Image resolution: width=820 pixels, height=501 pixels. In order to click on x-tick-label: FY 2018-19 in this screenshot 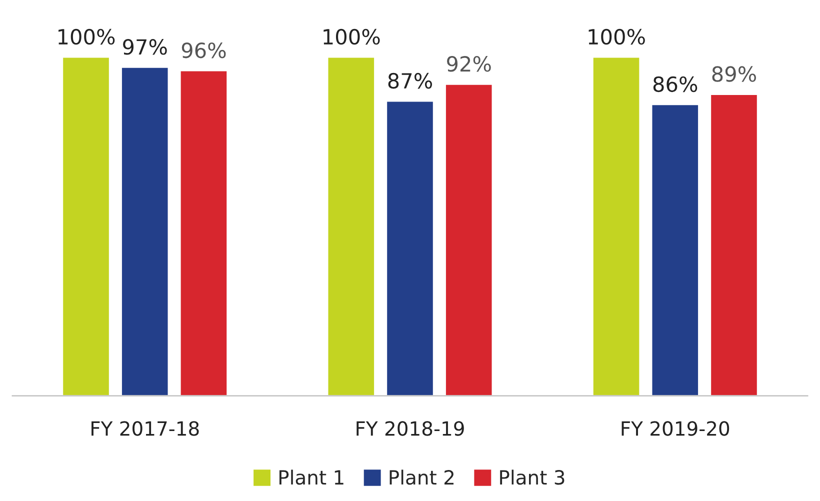, I will do `click(410, 428)`.